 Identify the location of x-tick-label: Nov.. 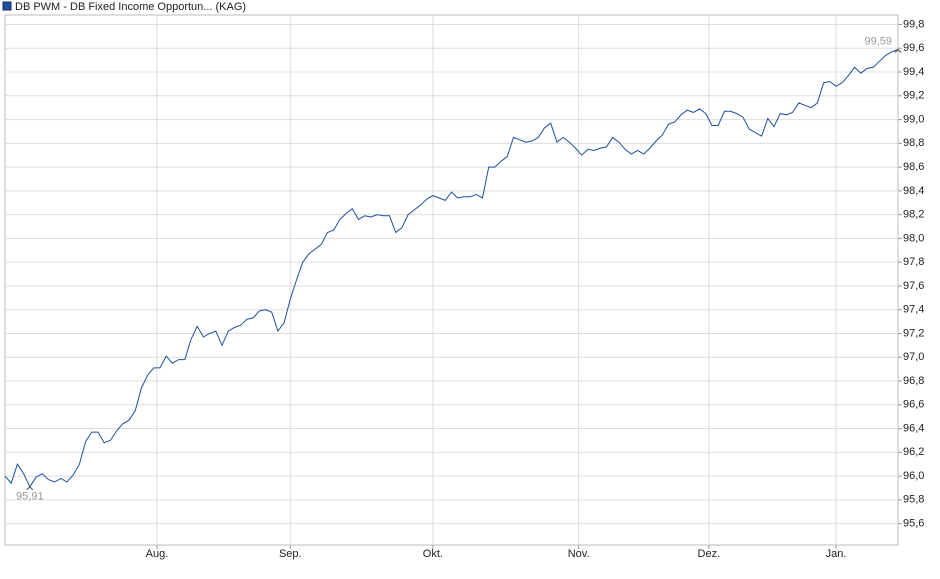
(579, 554).